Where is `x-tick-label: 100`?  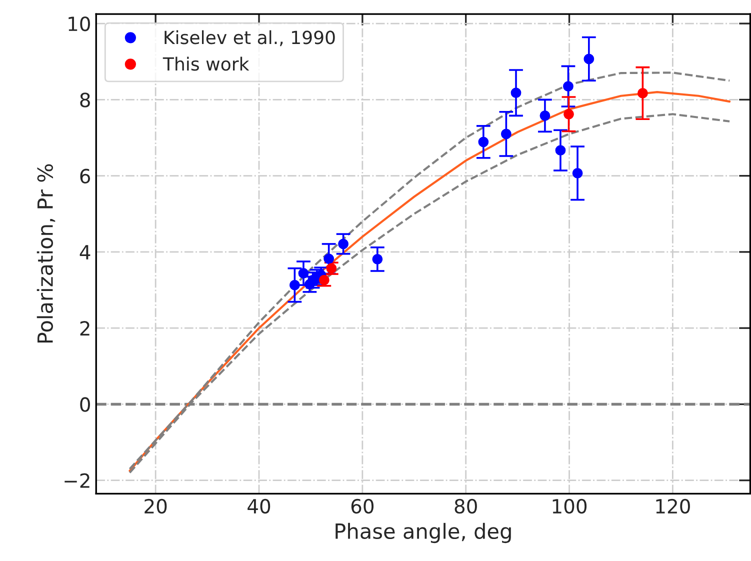 x-tick-label: 100 is located at coordinates (569, 506).